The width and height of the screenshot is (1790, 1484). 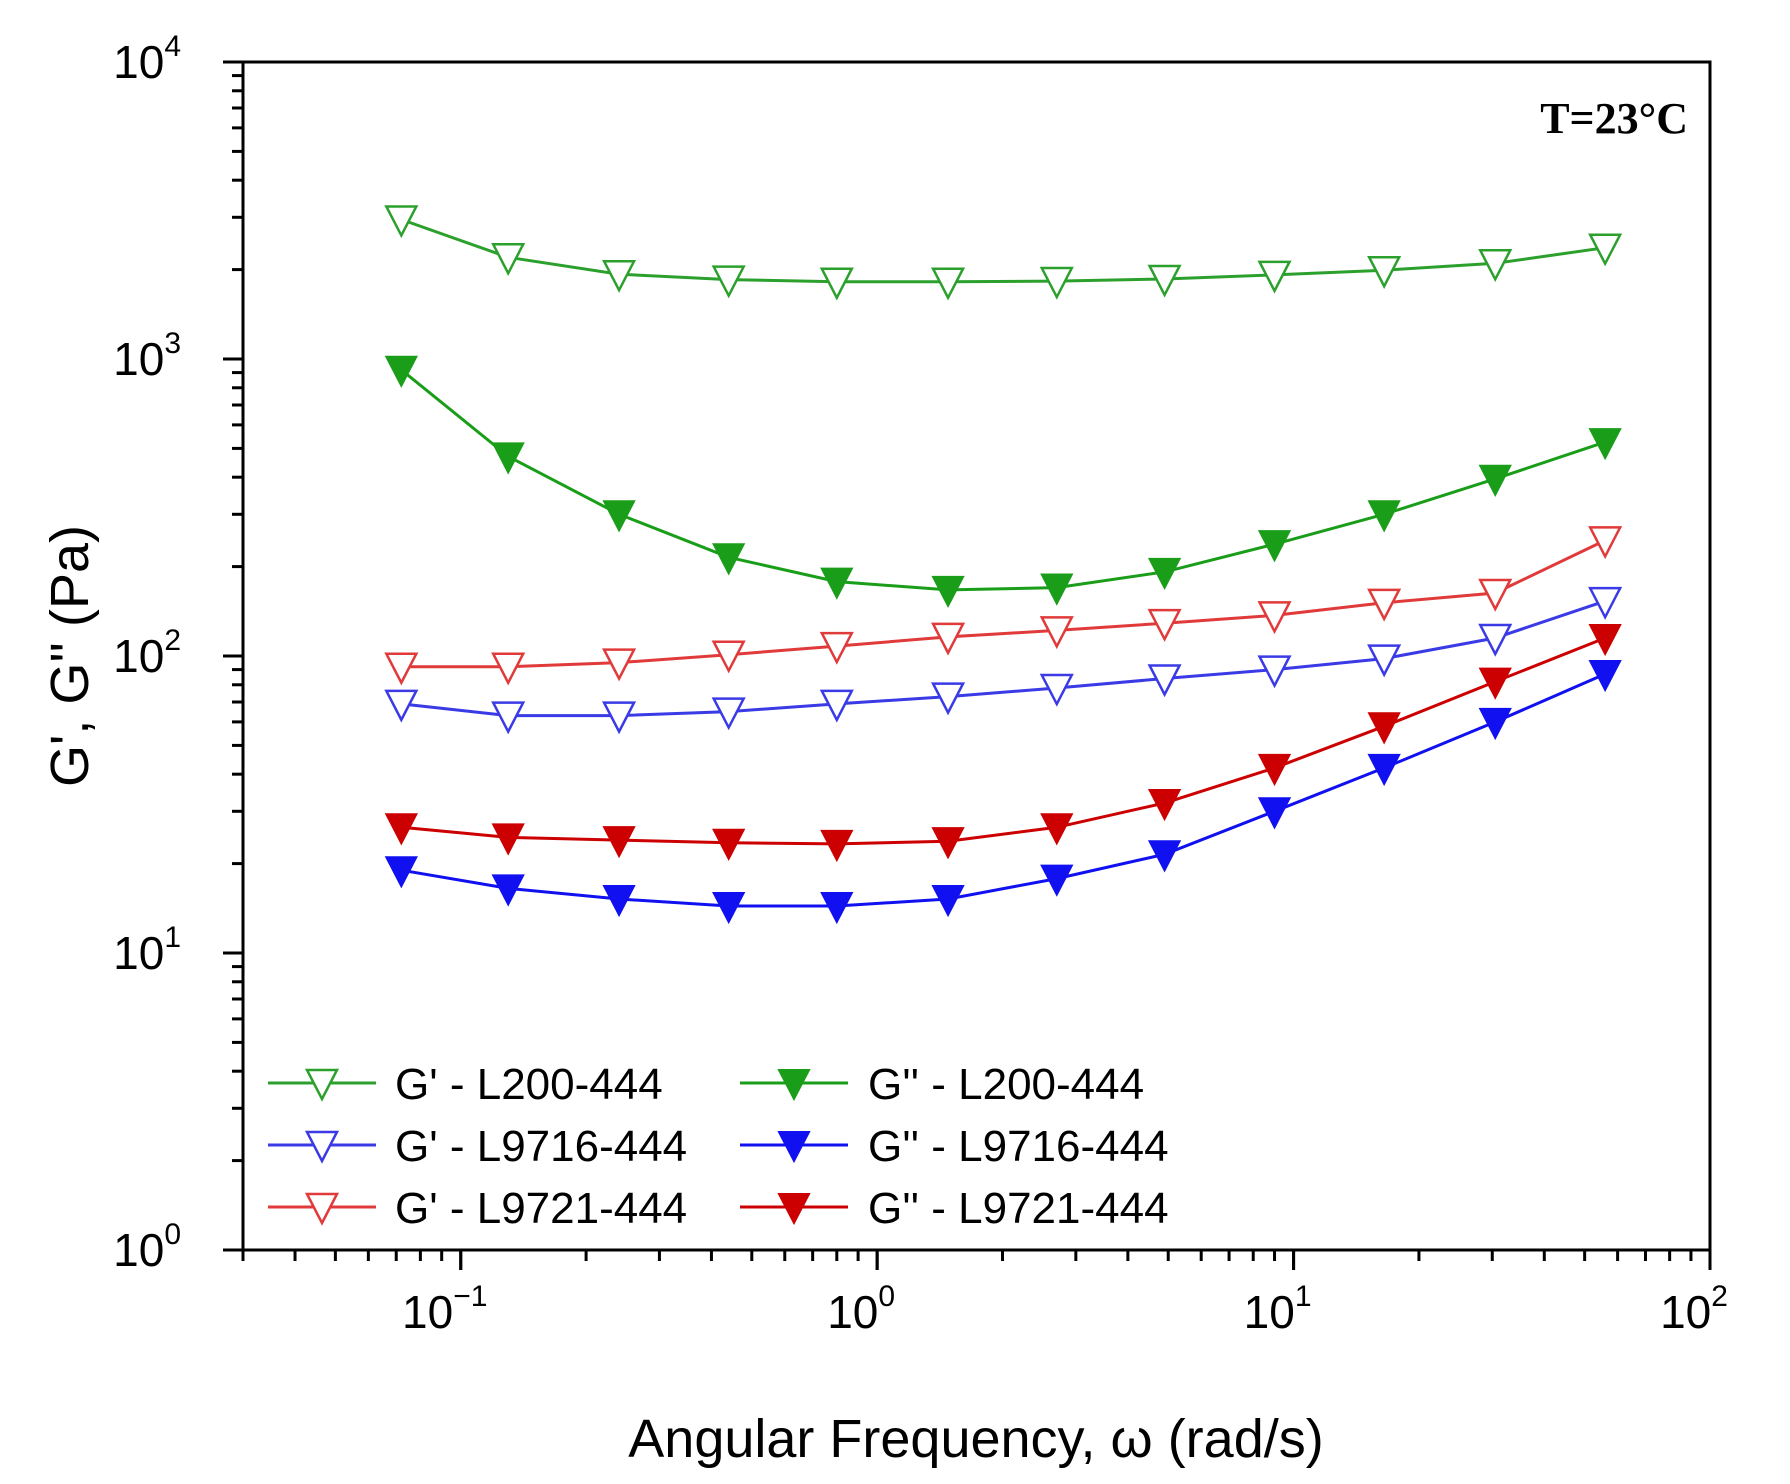 What do you see at coordinates (147, 1247) in the screenshot?
I see `y-tick-label: 10⁰` at bounding box center [147, 1247].